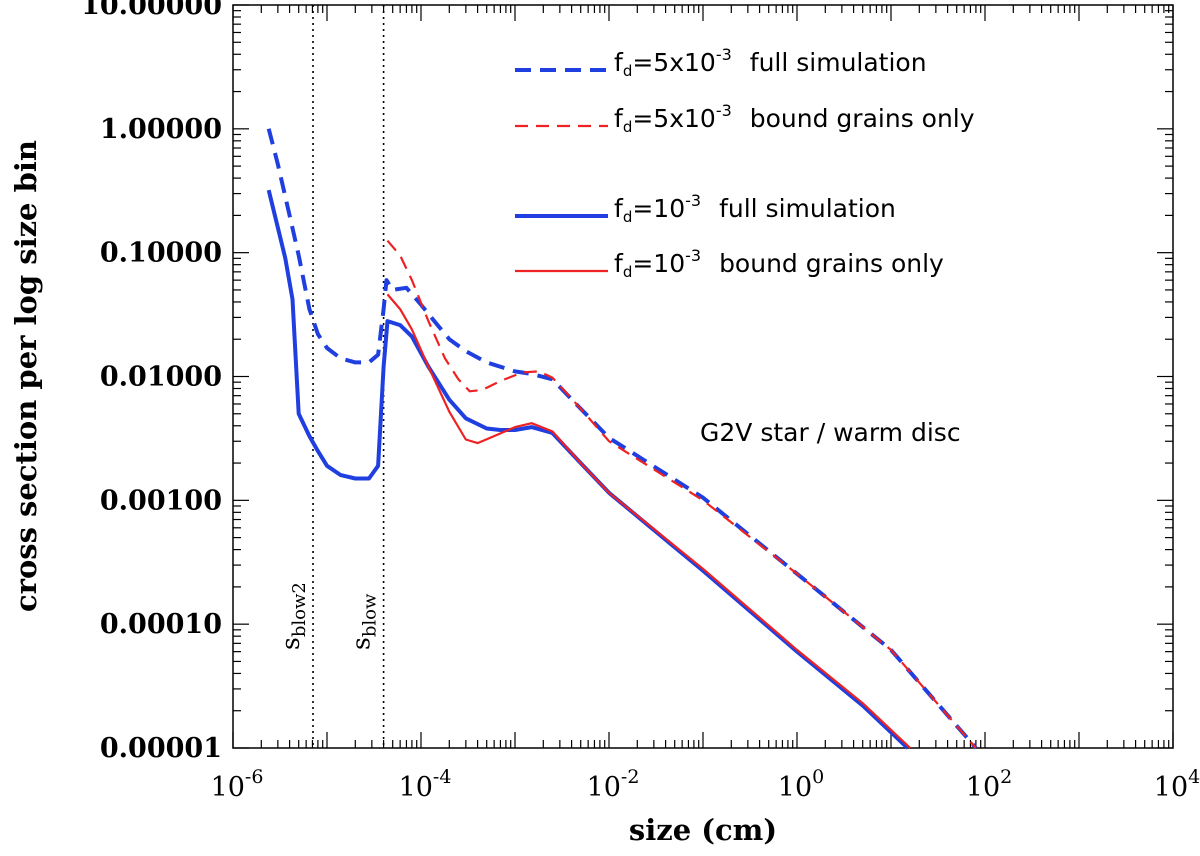 The image size is (1200, 856). Describe the element at coordinates (161, 500) in the screenshot. I see `y-tick-label: 0.00100` at that location.